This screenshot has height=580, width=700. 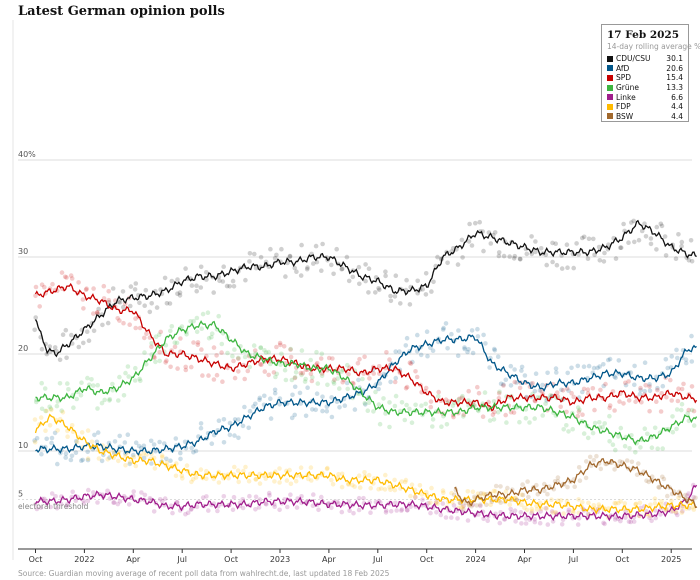 What do you see at coordinates (231, 559) in the screenshot?
I see `x-tick-label: Oct` at bounding box center [231, 559].